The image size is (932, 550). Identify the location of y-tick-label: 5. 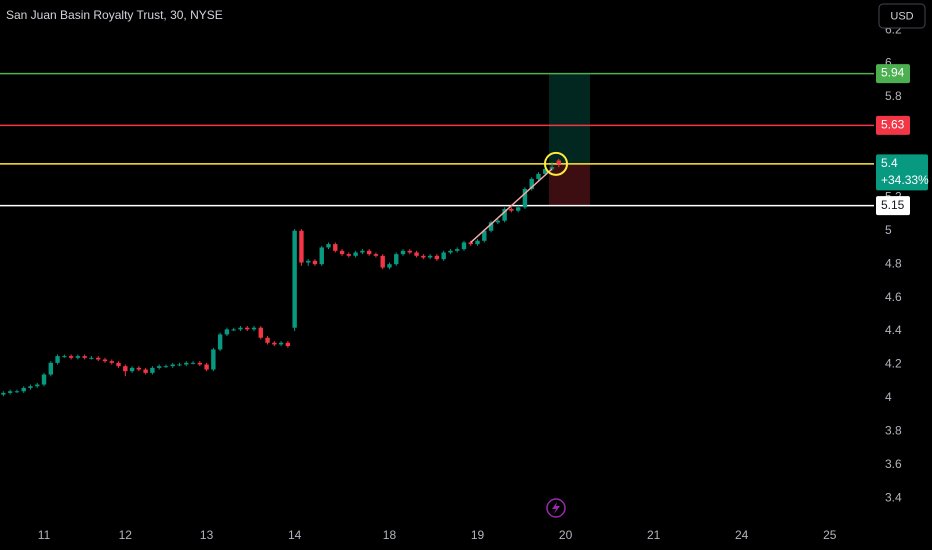
(888, 230).